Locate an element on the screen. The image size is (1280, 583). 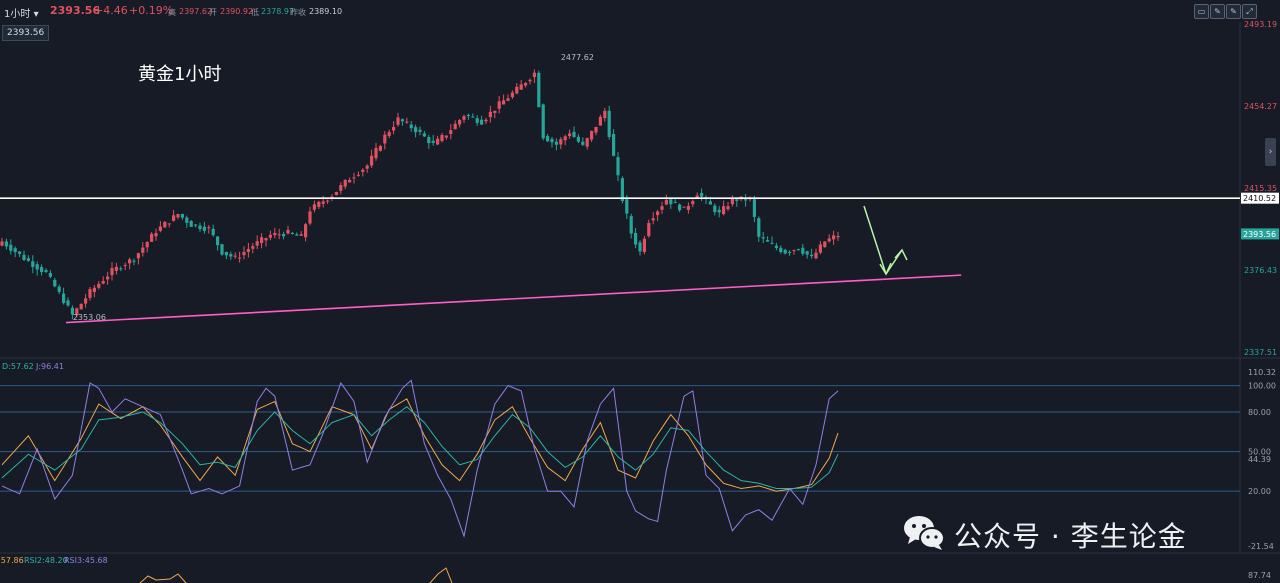
rsi-legend-1: RSI1:57.86 is located at coordinates (12, 560).